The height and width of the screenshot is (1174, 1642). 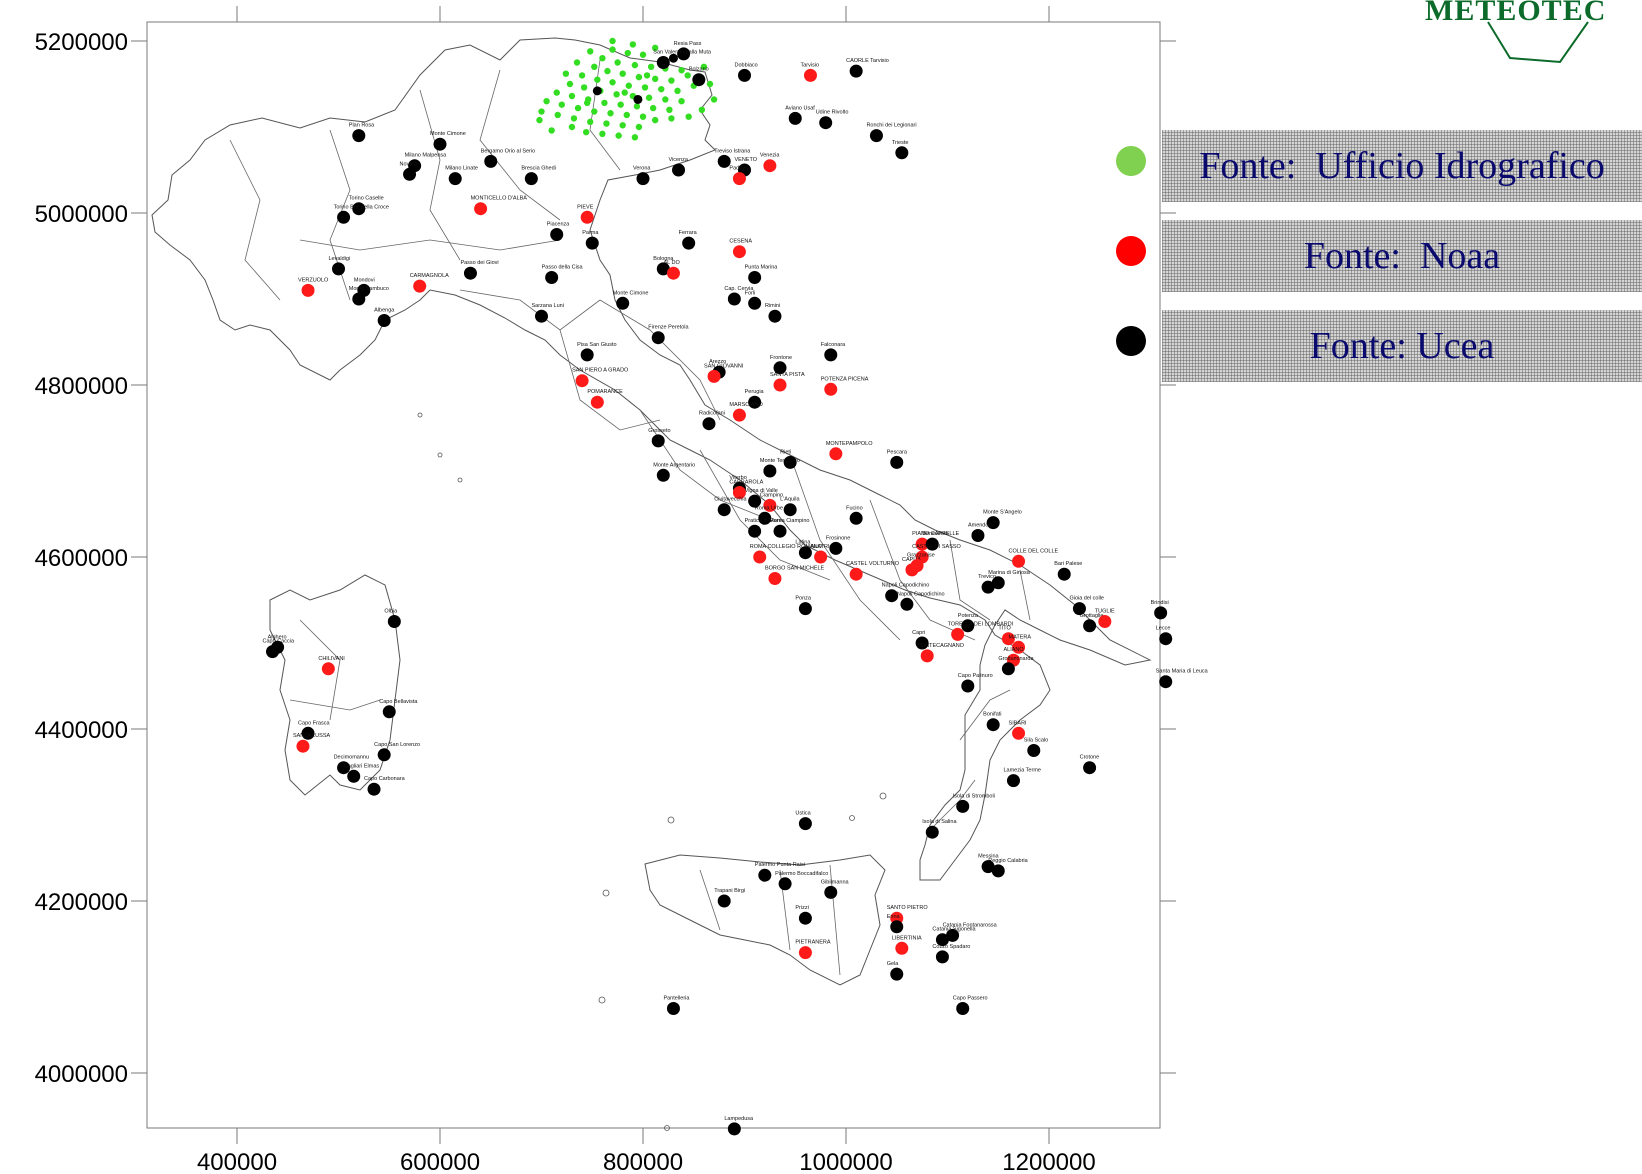 What do you see at coordinates (897, 452) in the screenshot?
I see `station-label: Pescara` at bounding box center [897, 452].